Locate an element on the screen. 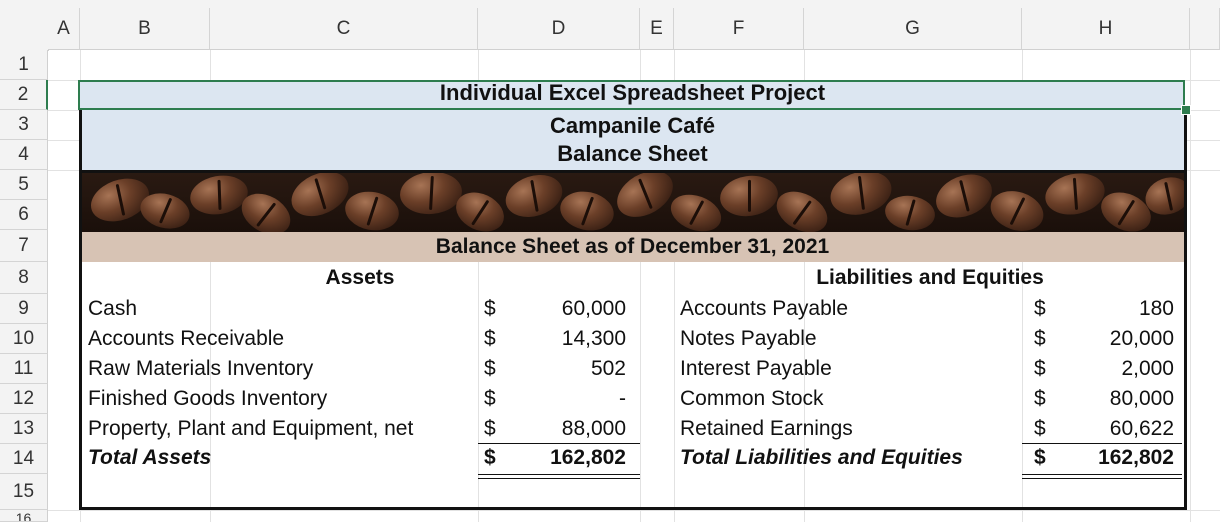 This screenshot has height=522, width=1220. column-header-g: G is located at coordinates (913, 29).